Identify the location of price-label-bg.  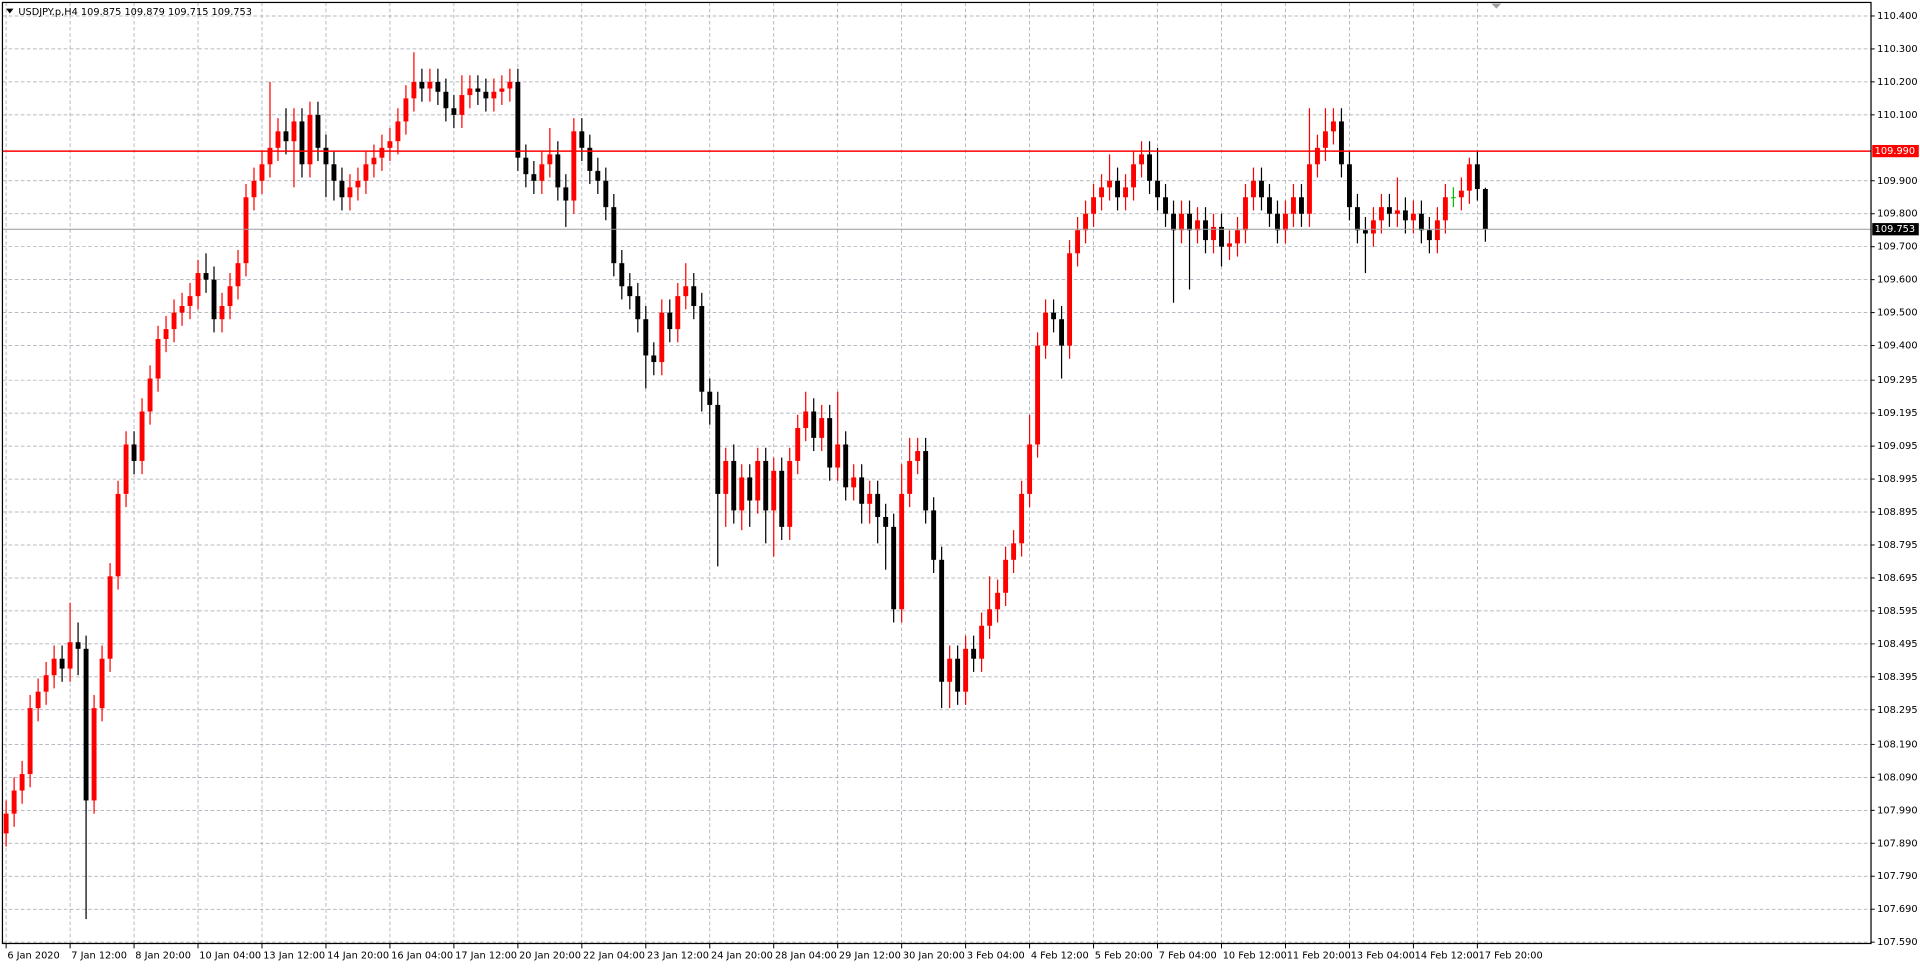
(1895, 151).